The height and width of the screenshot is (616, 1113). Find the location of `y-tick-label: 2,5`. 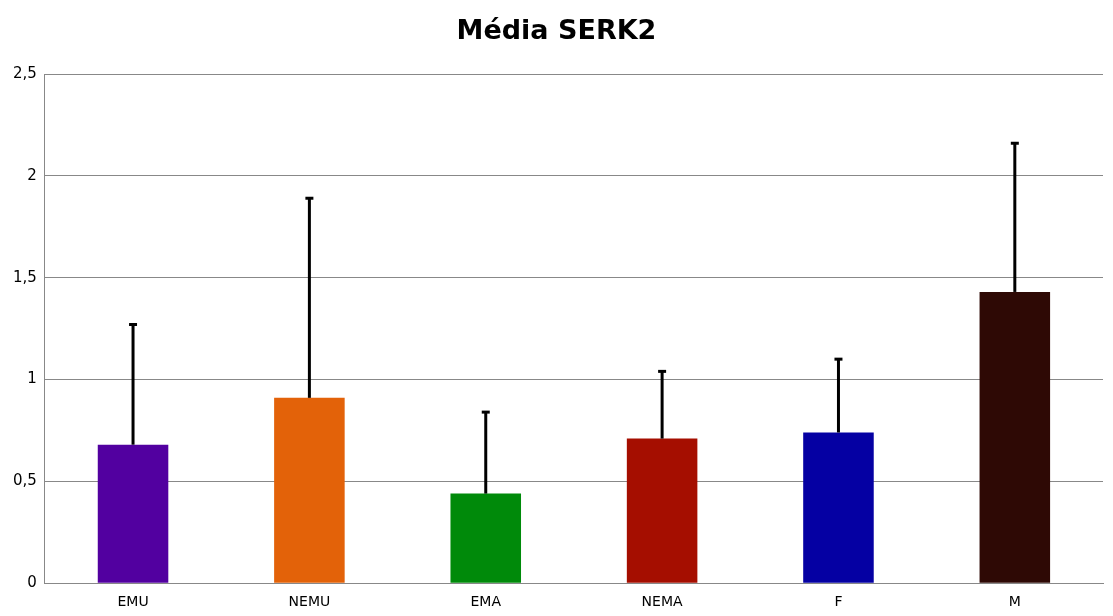

y-tick-label: 2,5 is located at coordinates (25, 72).